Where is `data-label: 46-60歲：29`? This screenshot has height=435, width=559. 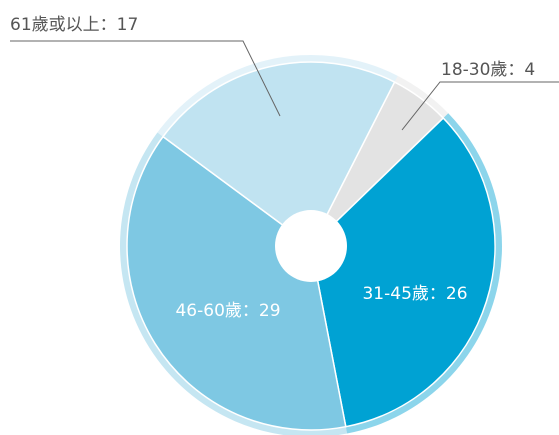 data-label: 46-60歲：29 is located at coordinates (227, 311).